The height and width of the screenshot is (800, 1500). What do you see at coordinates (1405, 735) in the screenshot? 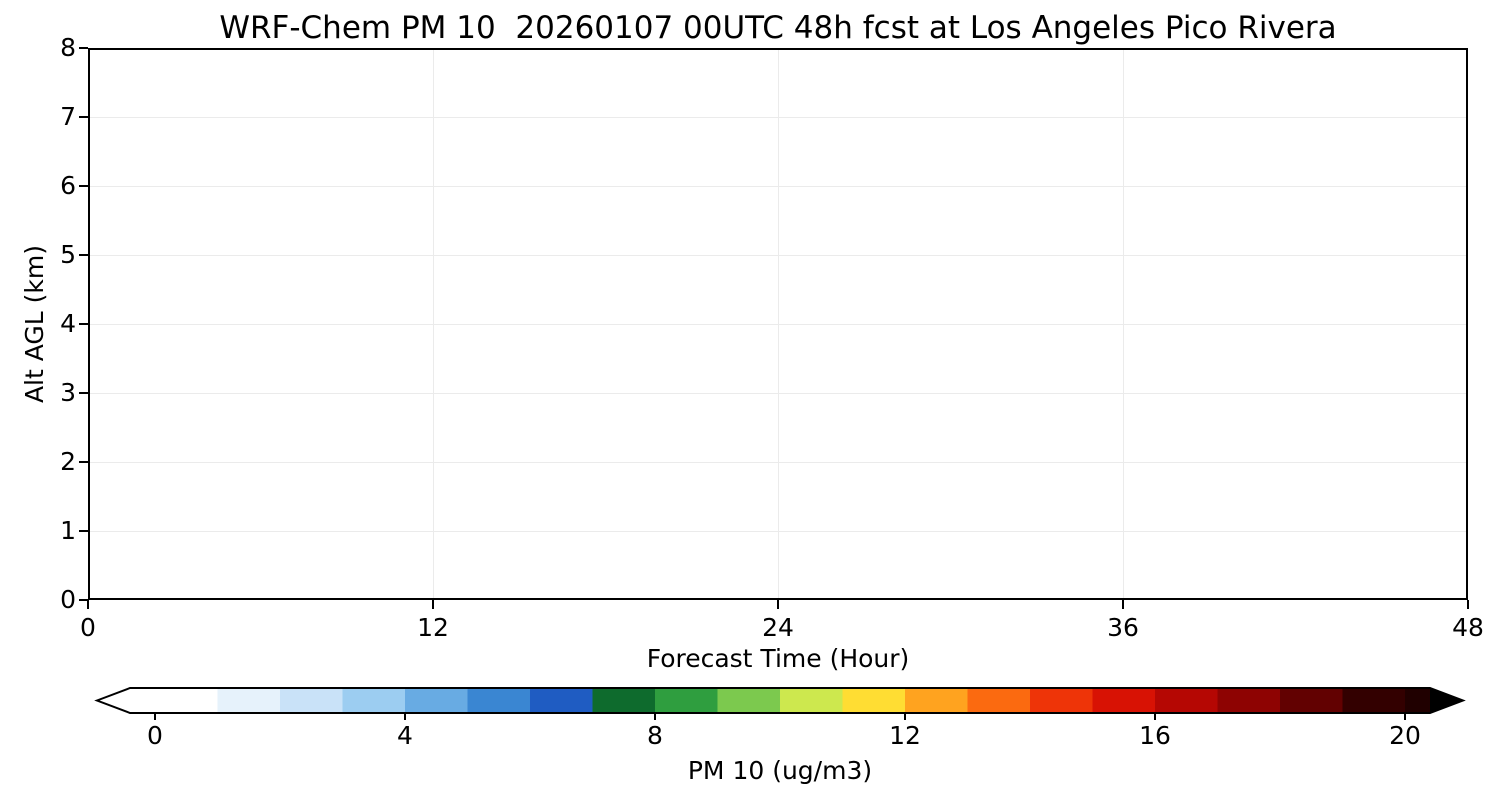
I see `colorbar-tick-label: 20` at bounding box center [1405, 735].